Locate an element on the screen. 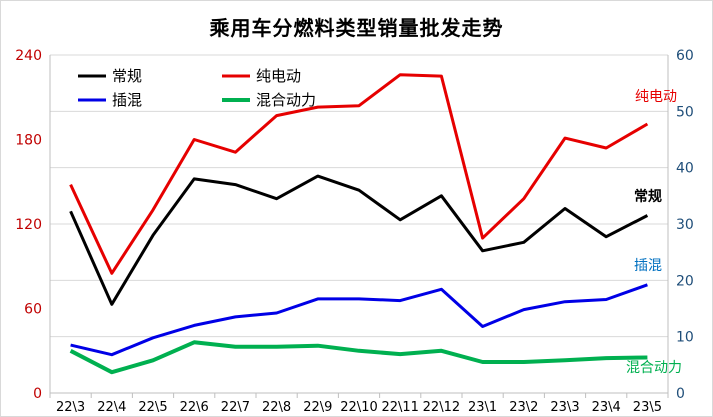 This screenshot has width=713, height=417. series-annotation: 混合动力 is located at coordinates (654, 368).